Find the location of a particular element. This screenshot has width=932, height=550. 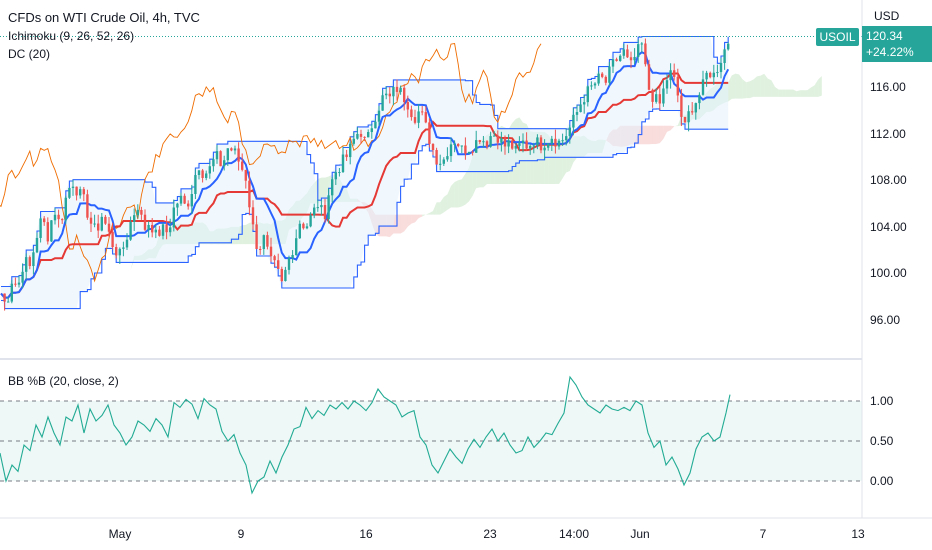

chart-title: CFDs on WTI Crude Oil, 4h, TVC is located at coordinates (104, 17).